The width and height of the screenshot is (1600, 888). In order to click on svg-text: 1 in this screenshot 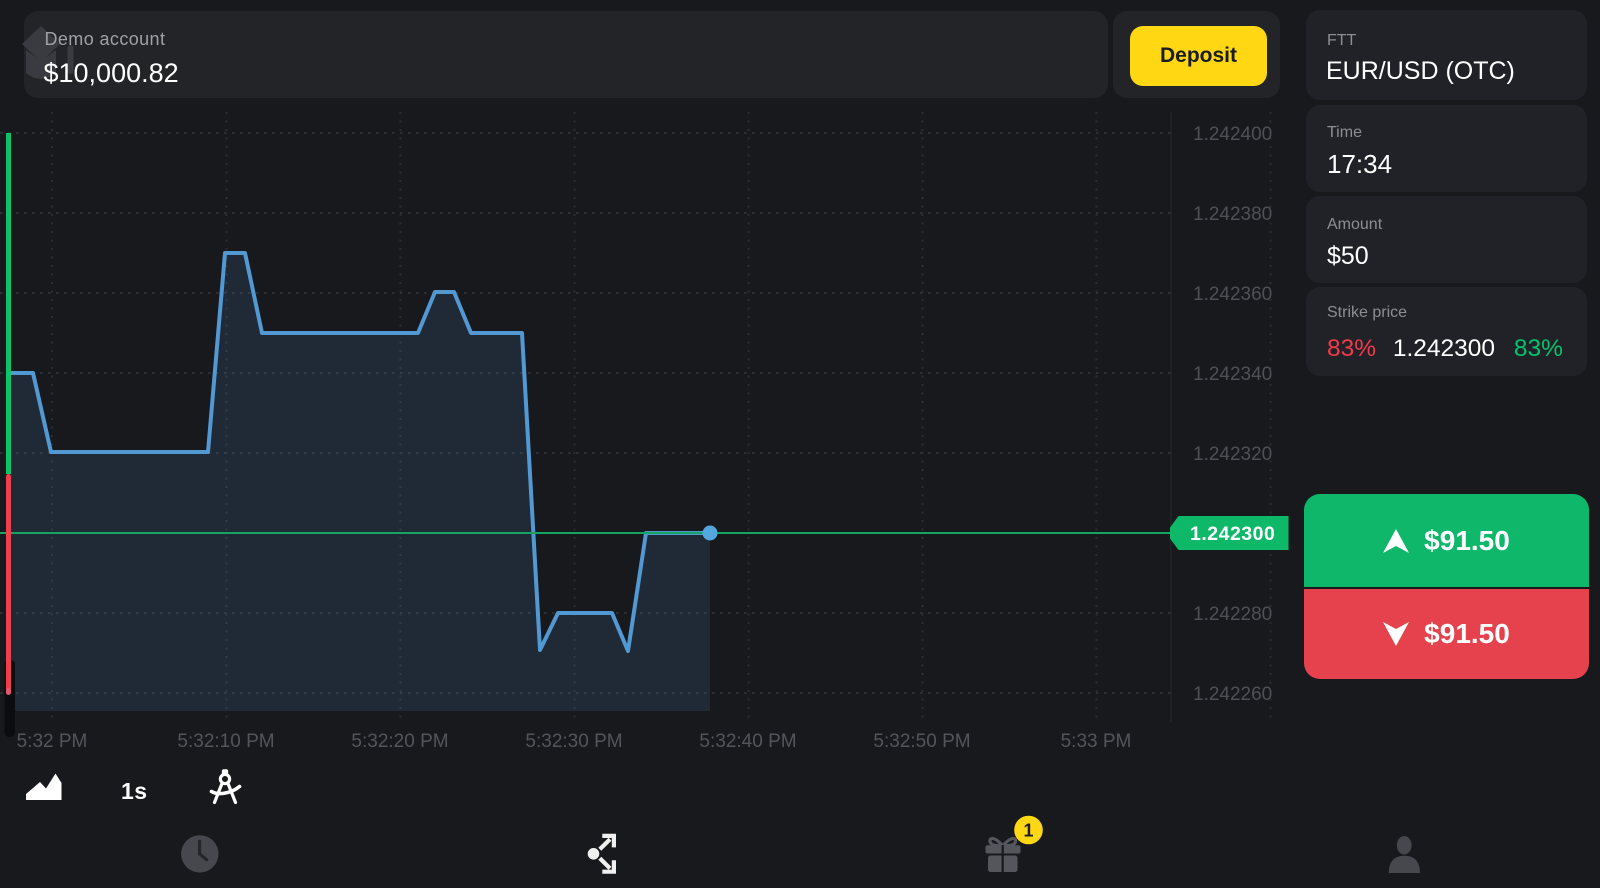, I will do `click(1028, 831)`.